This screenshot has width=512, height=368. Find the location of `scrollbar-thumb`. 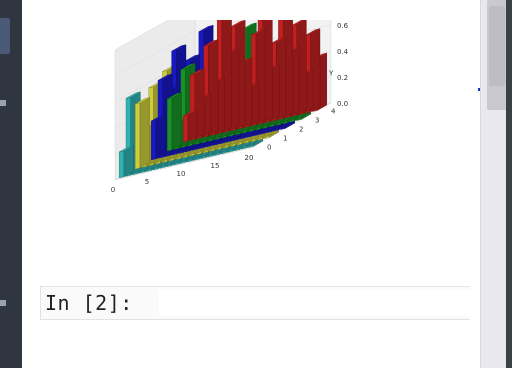

scrollbar-thumb is located at coordinates (497, 55).